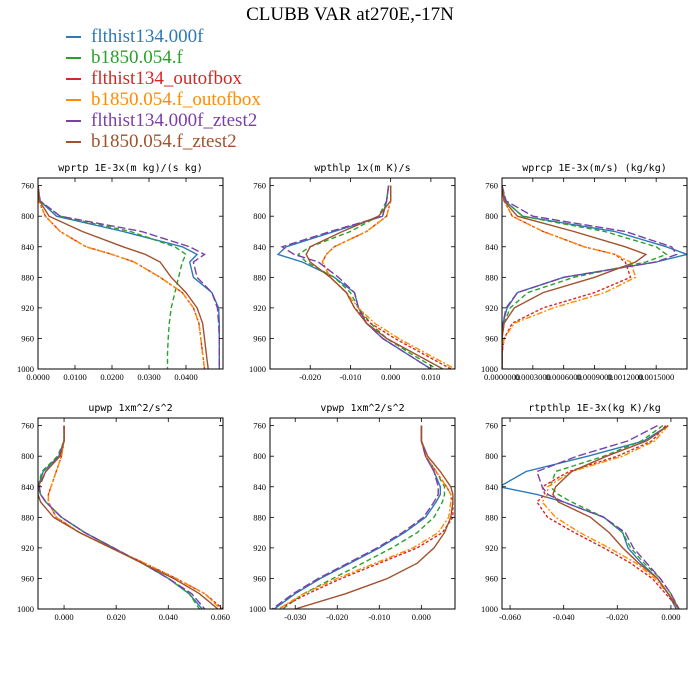 This screenshot has width=700, height=700. I want to click on x-tick-label: -0.030, so click(295, 617).